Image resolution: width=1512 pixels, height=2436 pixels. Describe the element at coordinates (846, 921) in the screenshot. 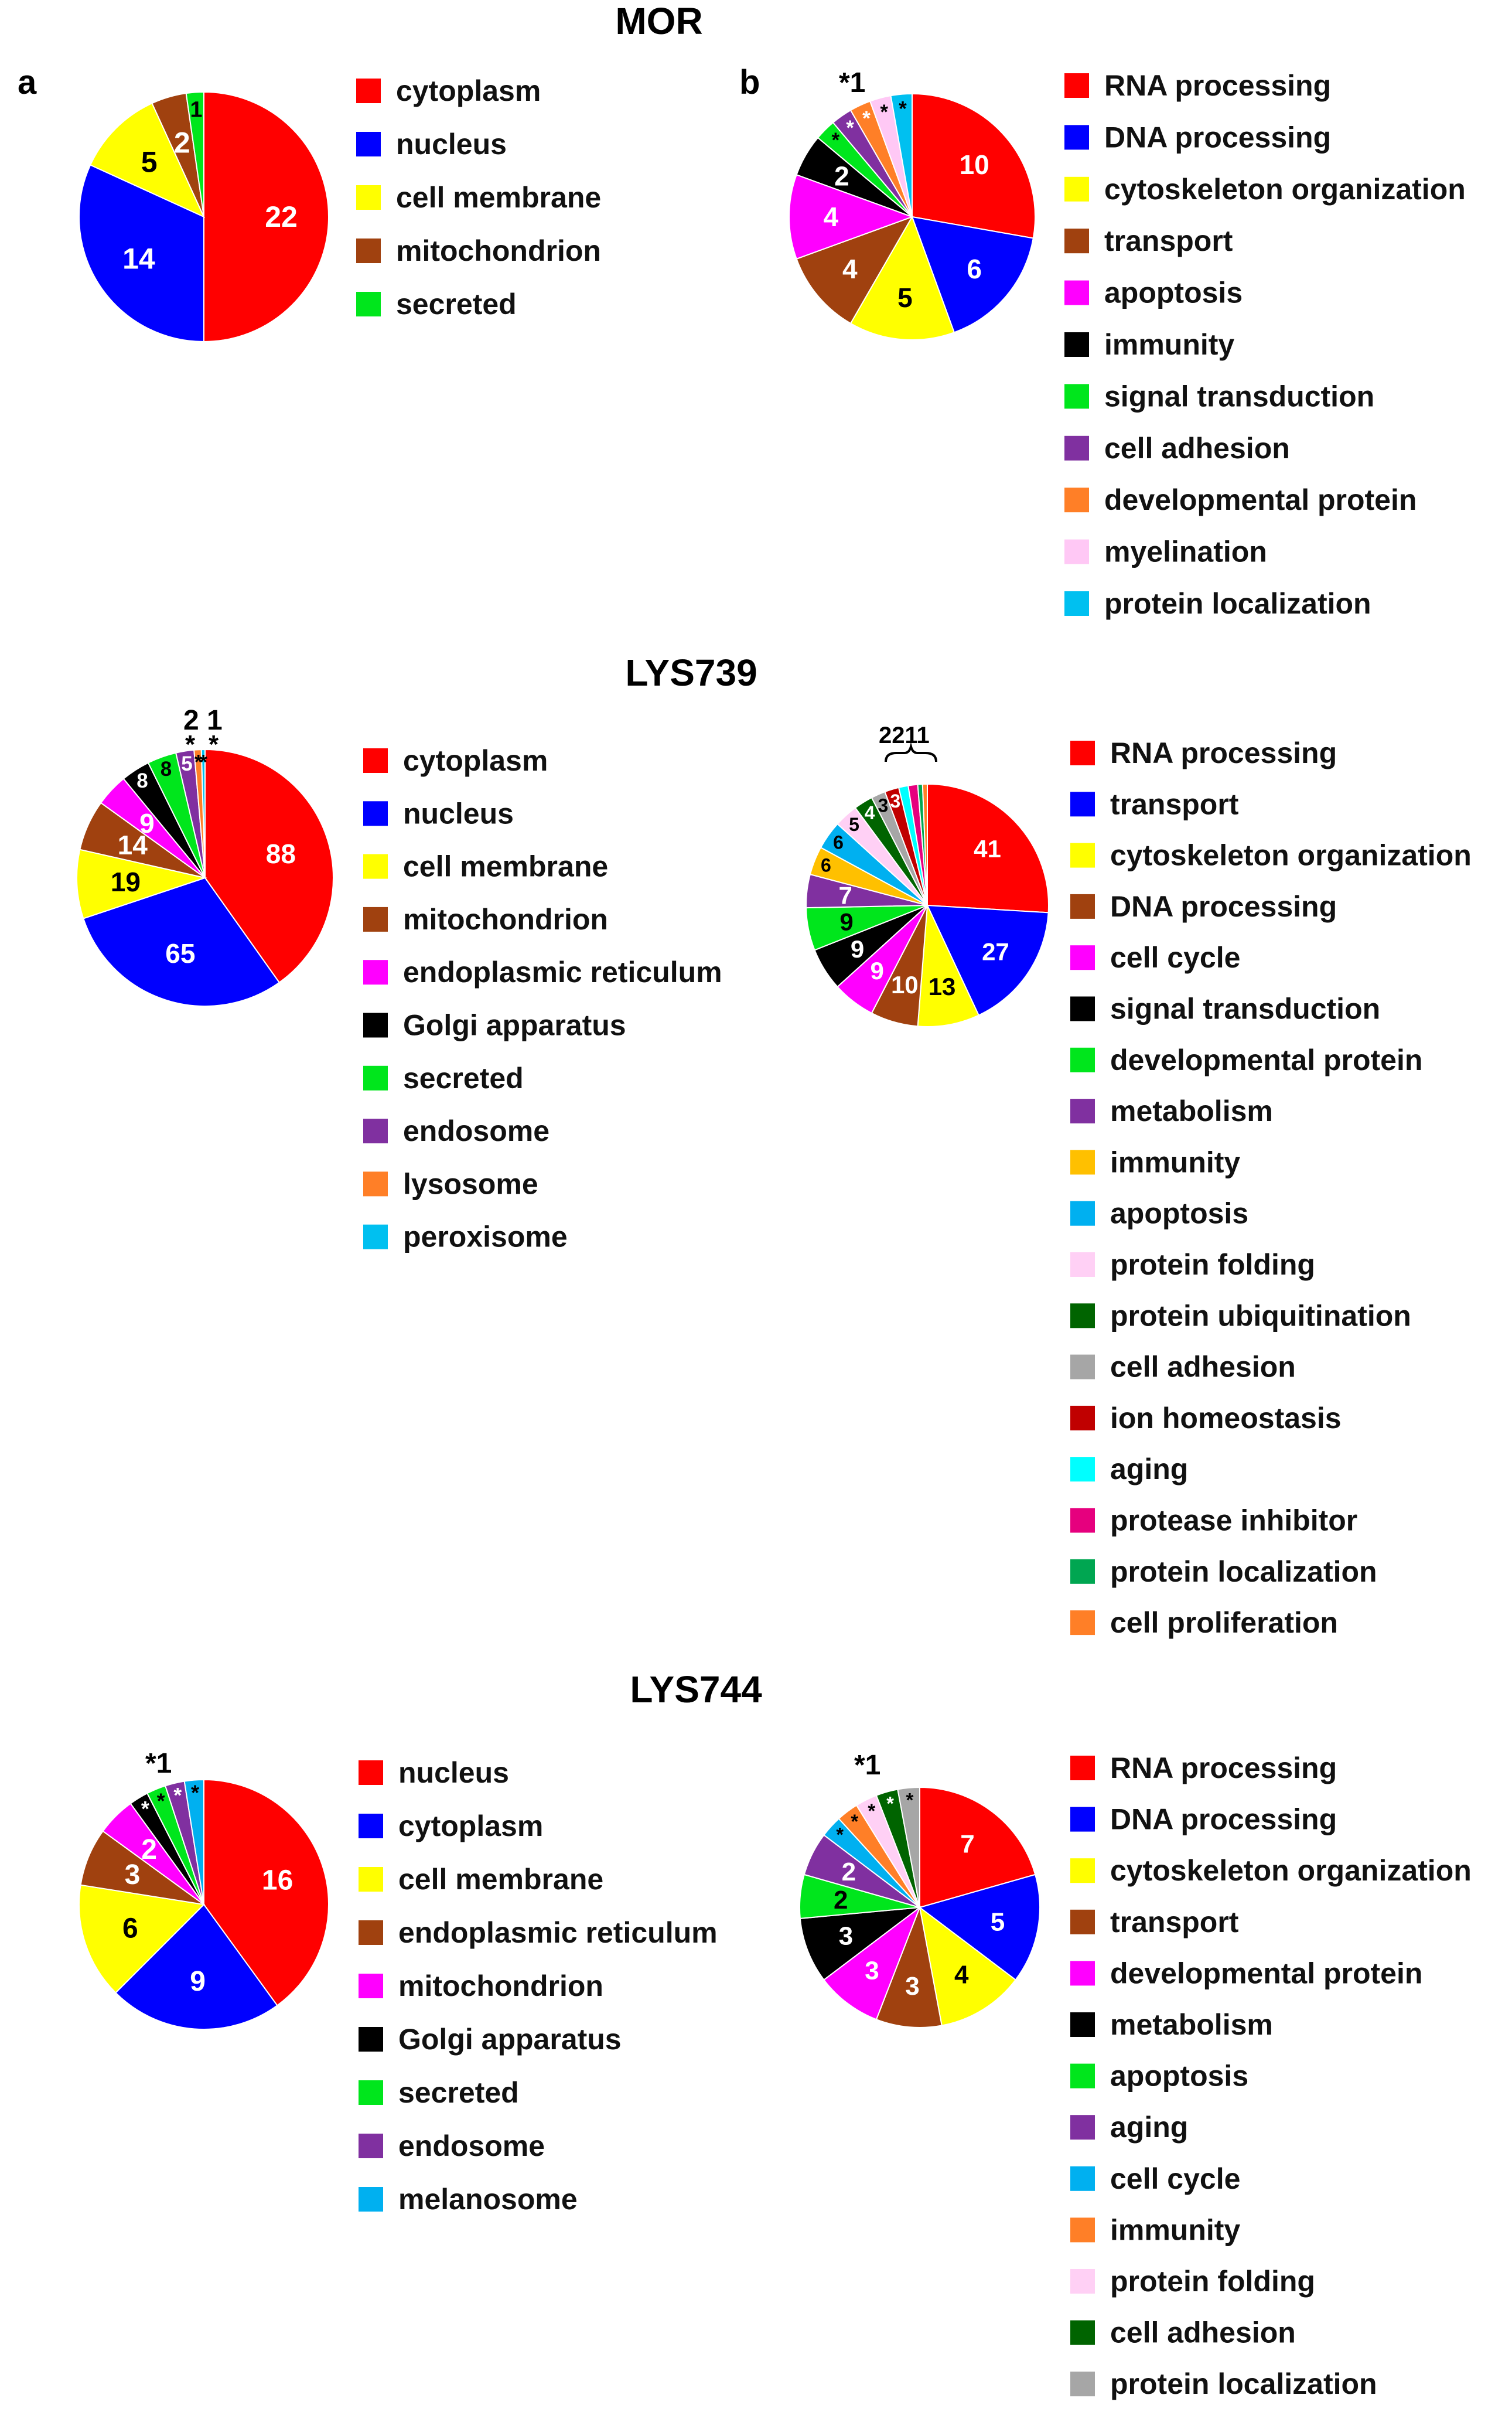

I see `slice-label-lys739-func-6: 9` at that location.